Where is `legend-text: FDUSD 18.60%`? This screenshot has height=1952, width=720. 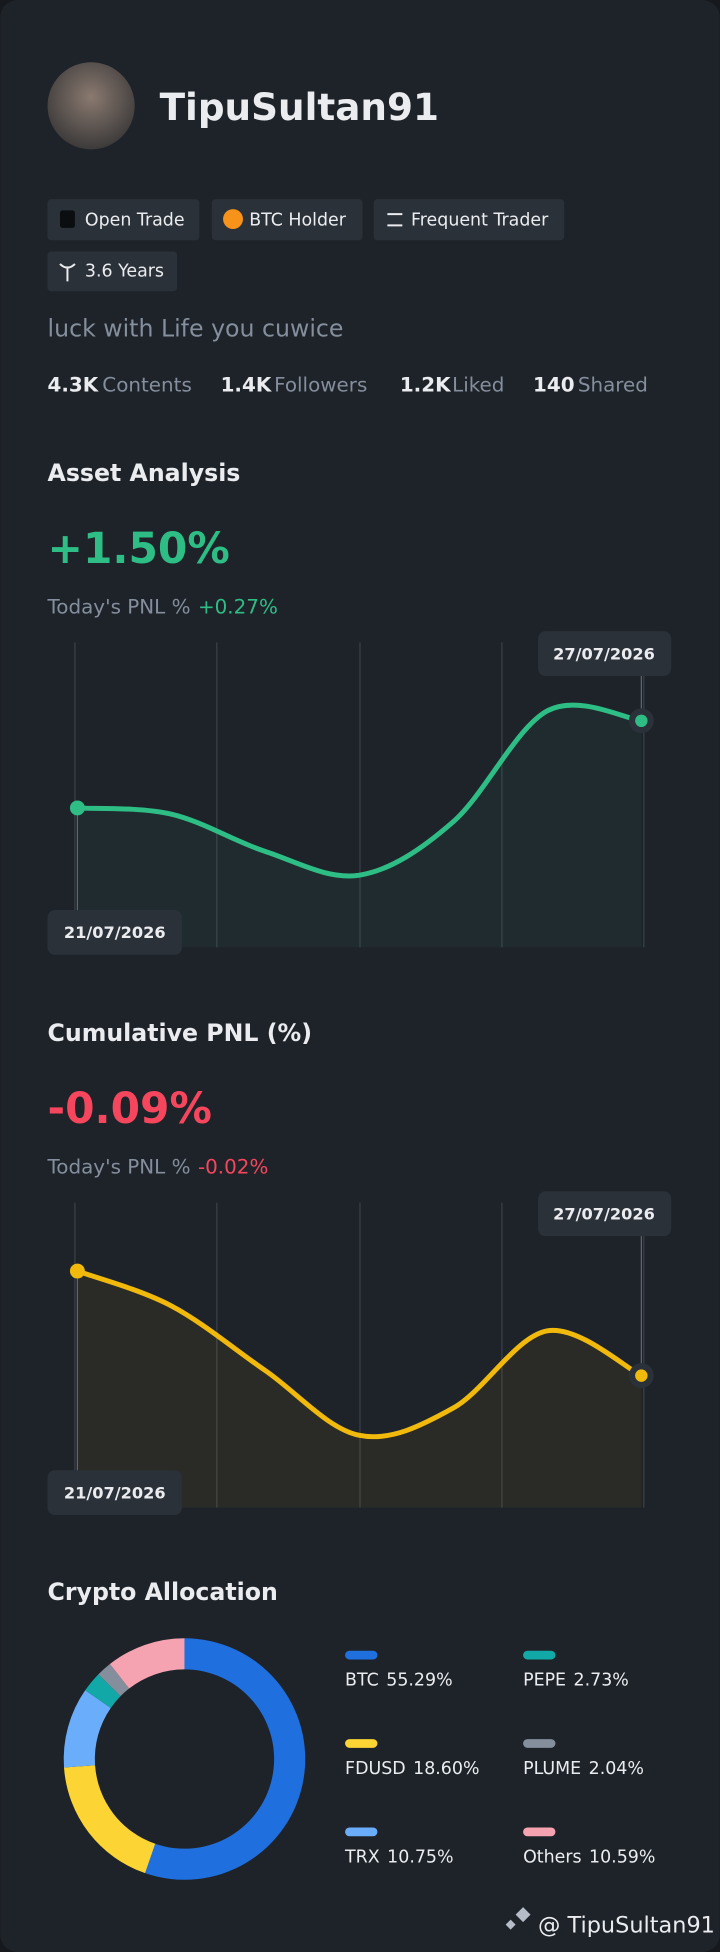 legend-text: FDUSD 18.60% is located at coordinates (412, 1769).